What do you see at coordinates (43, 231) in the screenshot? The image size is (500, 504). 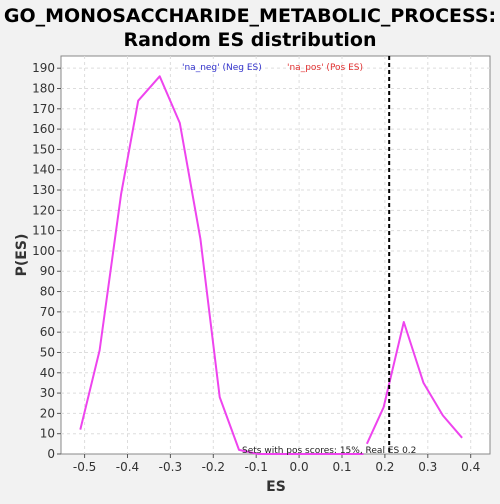 I see `y-tick-label: 110` at bounding box center [43, 231].